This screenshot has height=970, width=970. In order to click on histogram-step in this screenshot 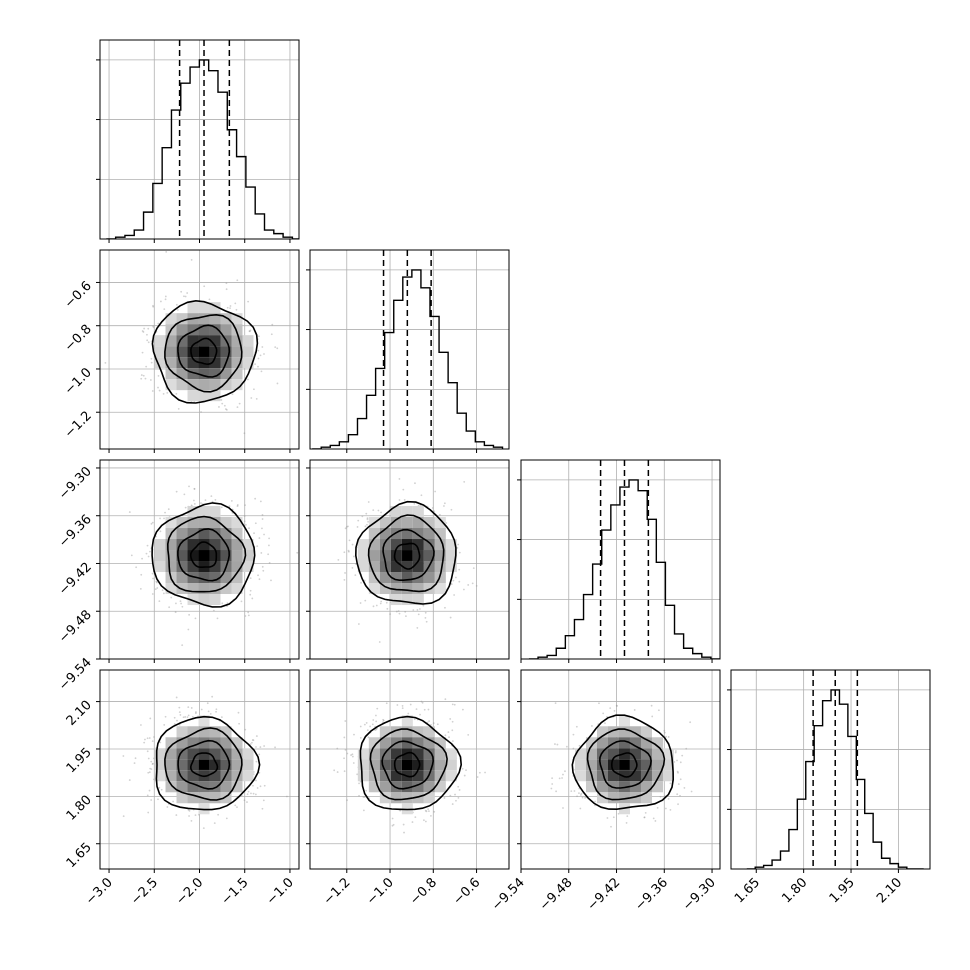, I will do `click(408, 359)`.